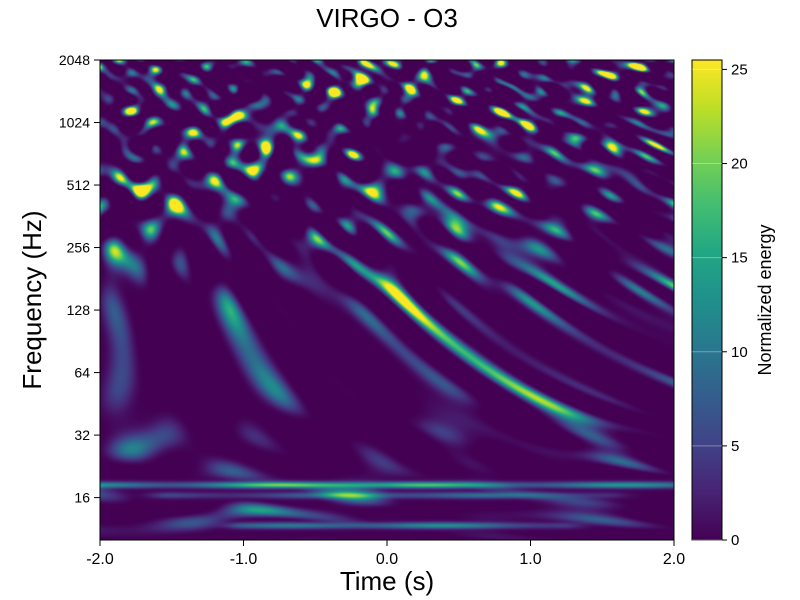 This screenshot has height=600, width=800. Describe the element at coordinates (100, 559) in the screenshot. I see `x-tick-label: -2.0` at that location.